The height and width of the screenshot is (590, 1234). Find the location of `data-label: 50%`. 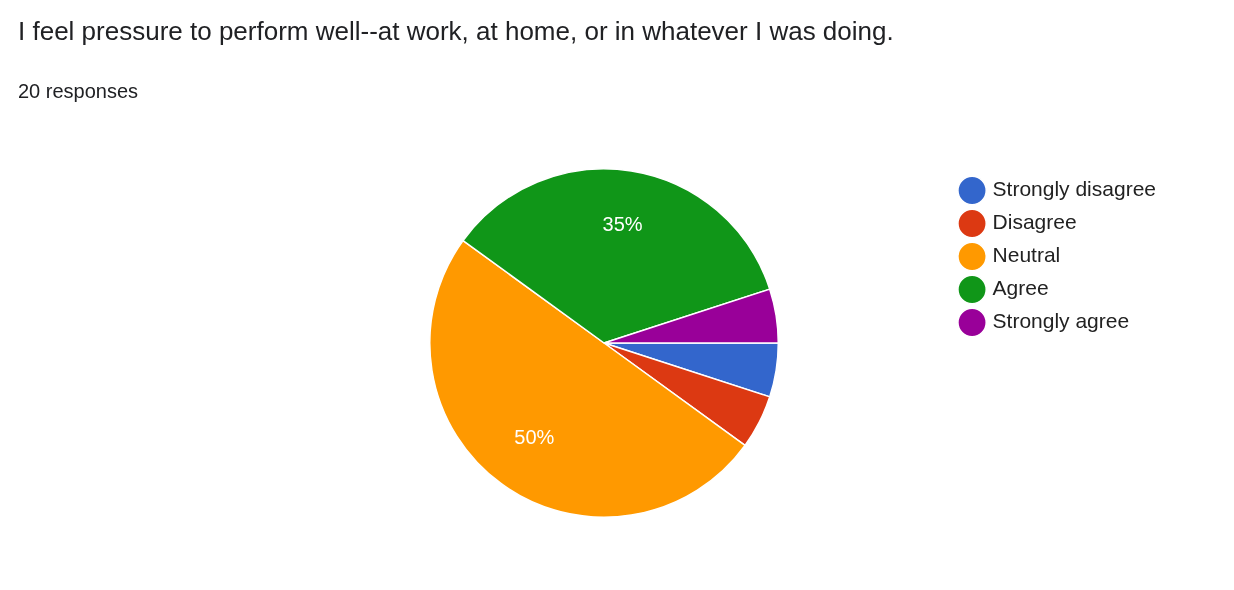

data-label: 50% is located at coordinates (534, 437).